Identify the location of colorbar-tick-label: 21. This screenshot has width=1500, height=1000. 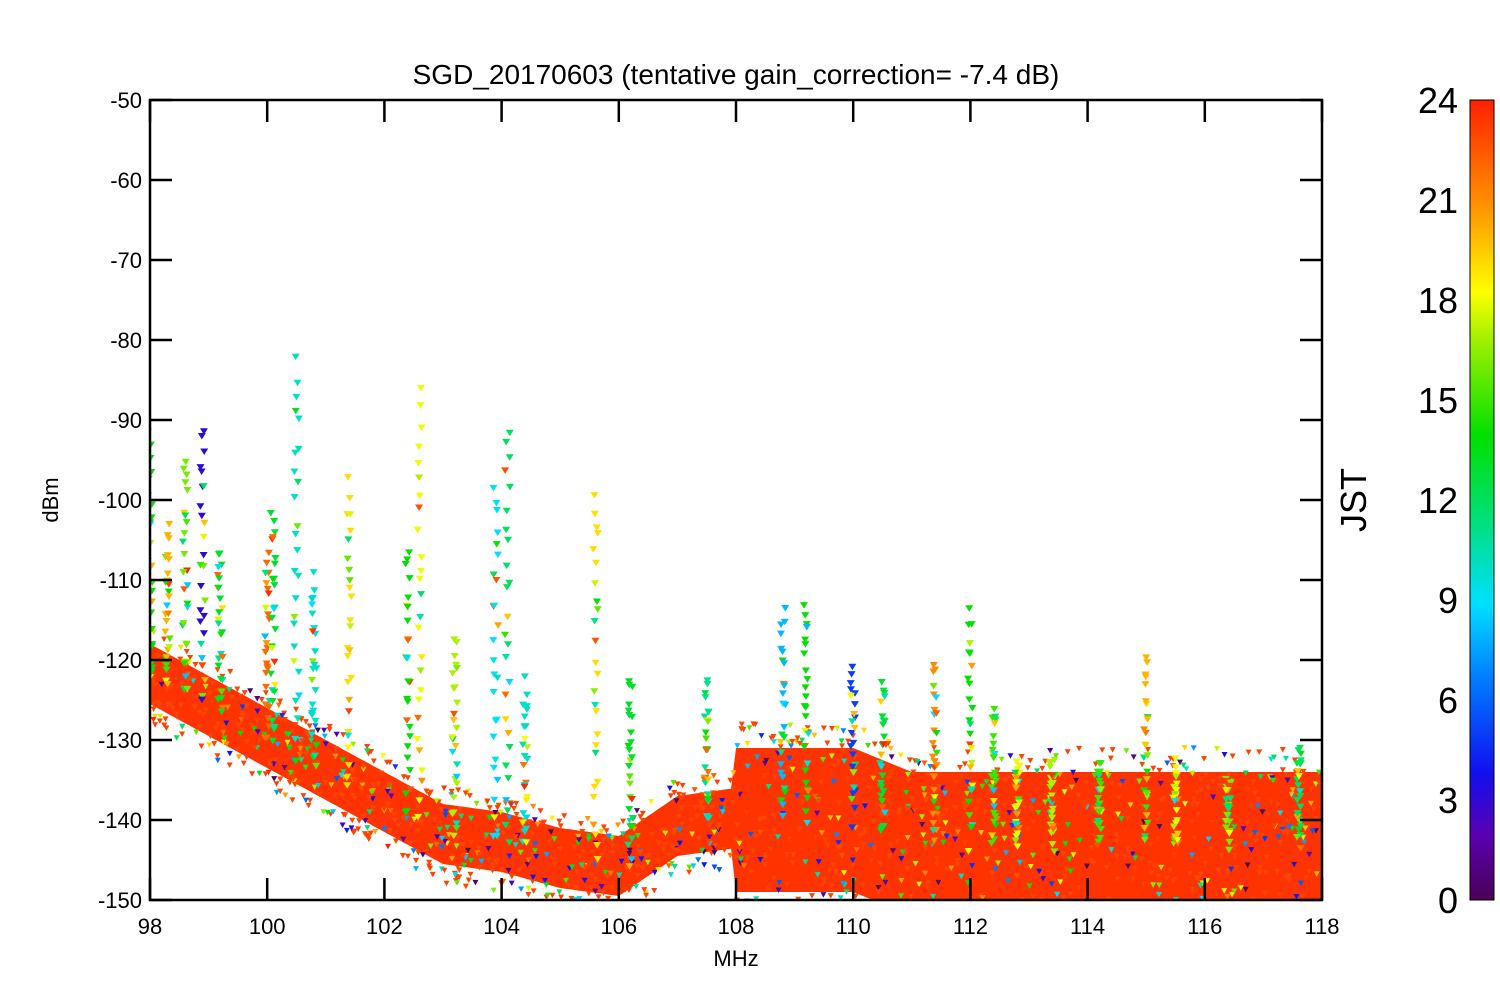
(1438, 200).